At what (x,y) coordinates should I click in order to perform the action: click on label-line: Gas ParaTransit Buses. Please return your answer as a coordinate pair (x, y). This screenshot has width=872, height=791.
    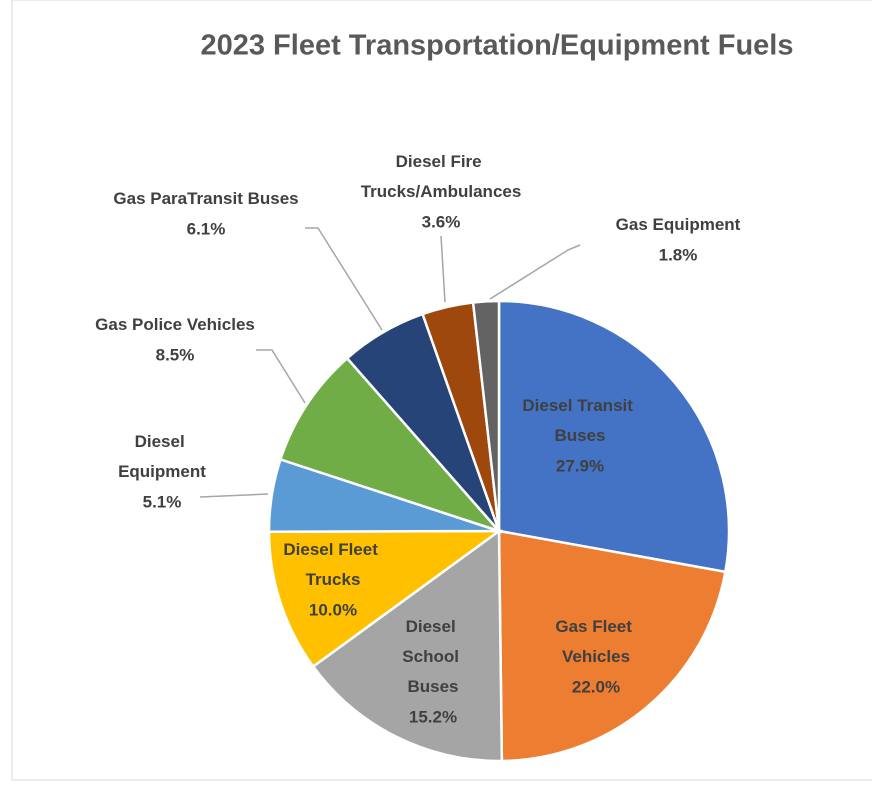
    Looking at the image, I should click on (205, 198).